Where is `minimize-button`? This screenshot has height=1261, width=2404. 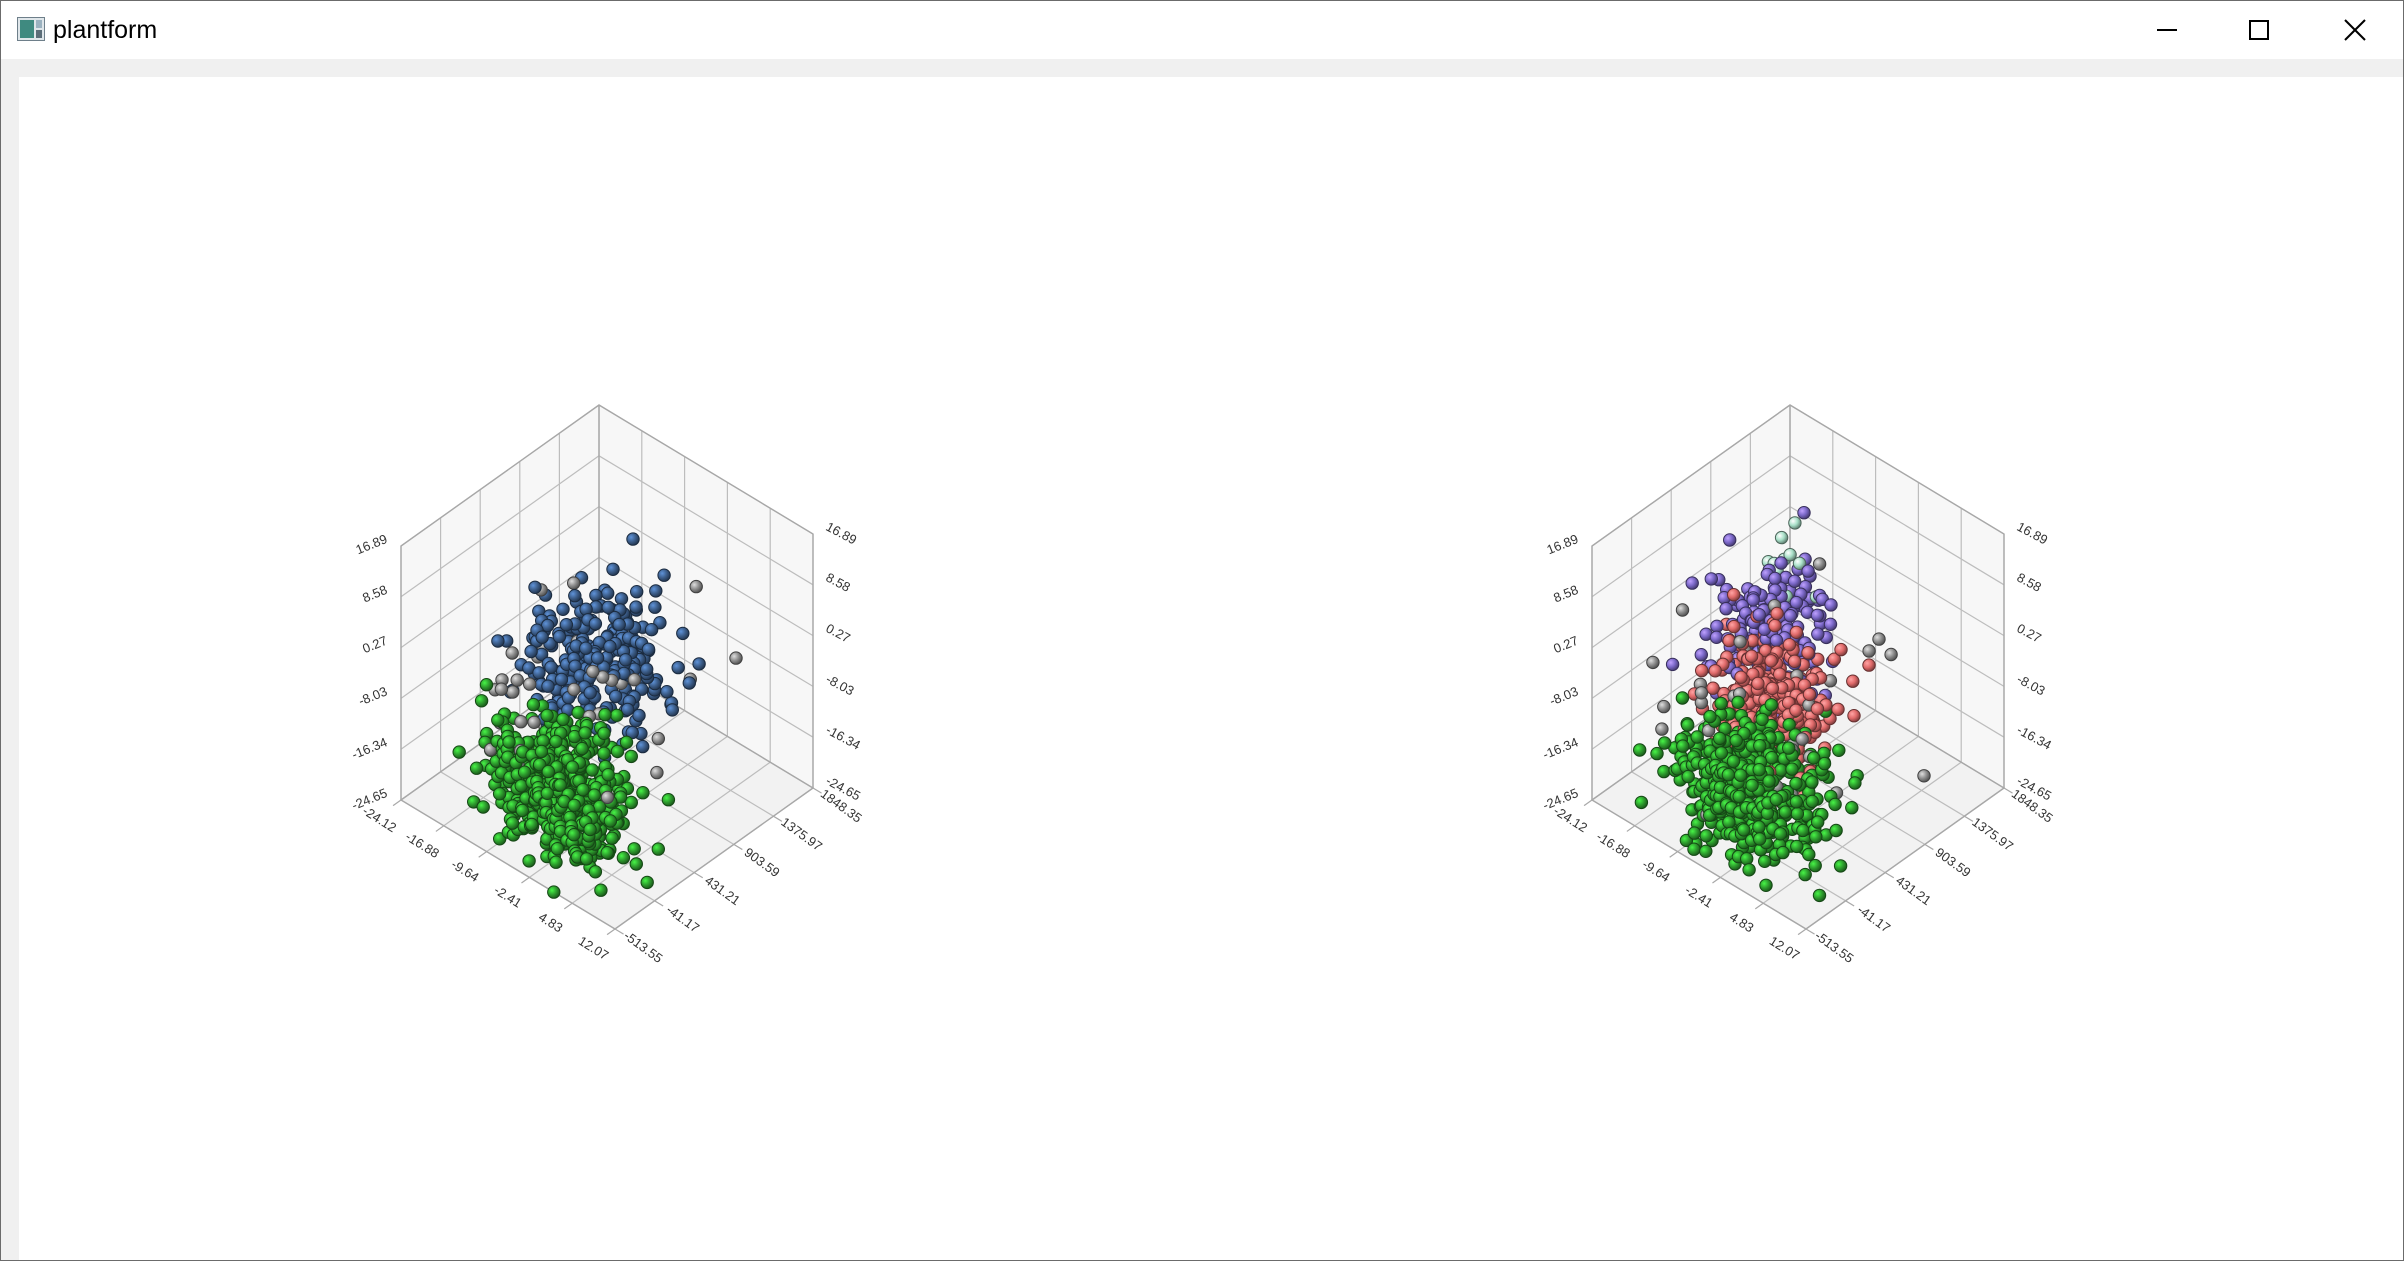
minimize-button is located at coordinates (2167, 30).